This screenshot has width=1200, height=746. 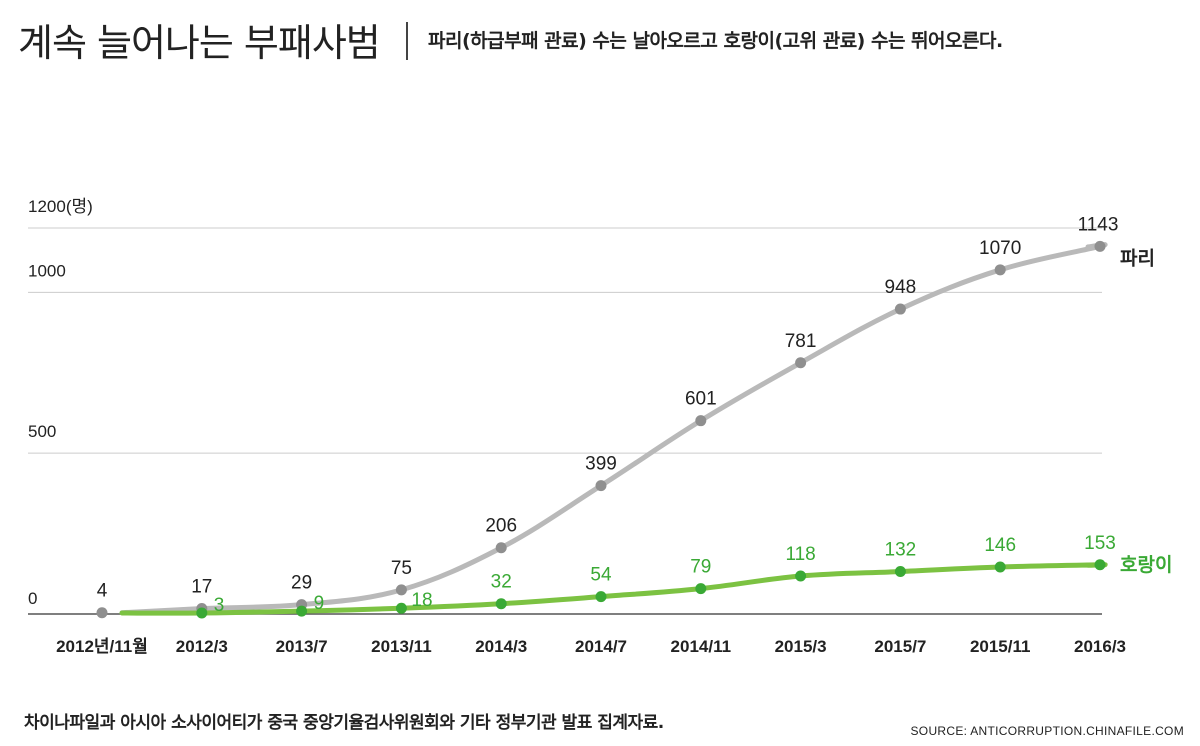 I want to click on data-label-tigers: 118, so click(x=800, y=554).